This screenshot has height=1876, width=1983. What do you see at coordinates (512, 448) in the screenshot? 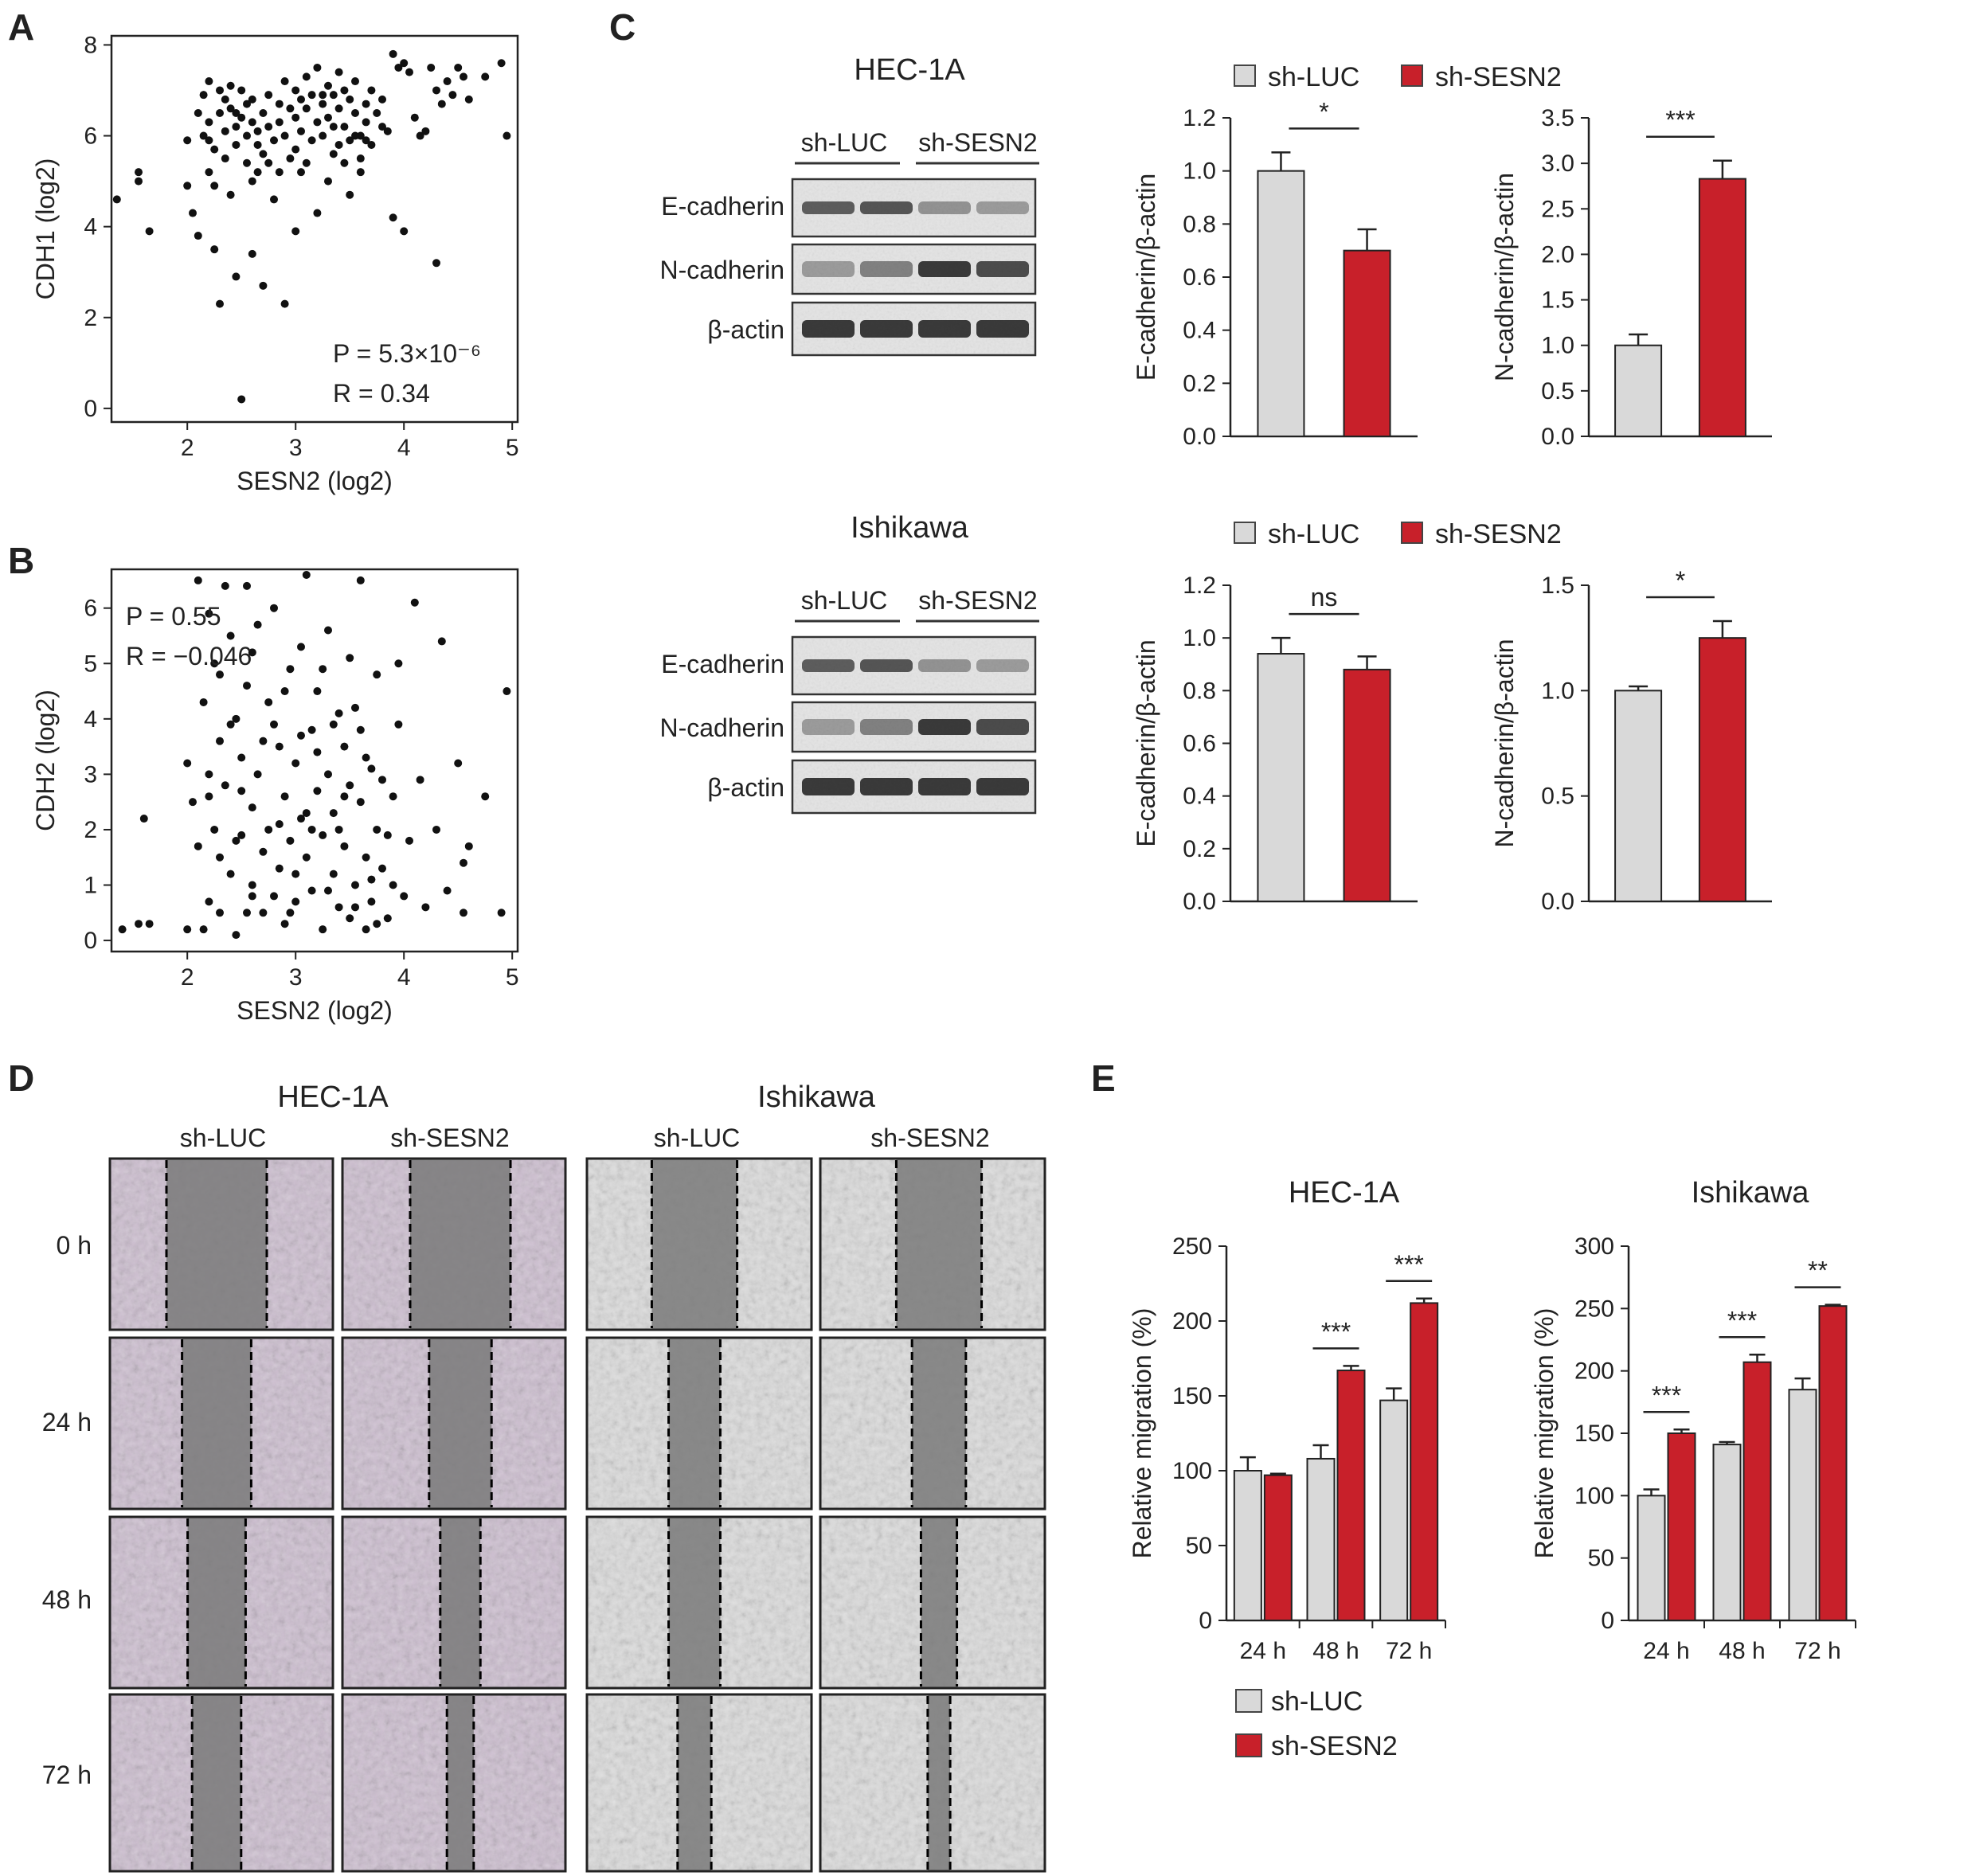
I see `x-tick-label: 5` at bounding box center [512, 448].